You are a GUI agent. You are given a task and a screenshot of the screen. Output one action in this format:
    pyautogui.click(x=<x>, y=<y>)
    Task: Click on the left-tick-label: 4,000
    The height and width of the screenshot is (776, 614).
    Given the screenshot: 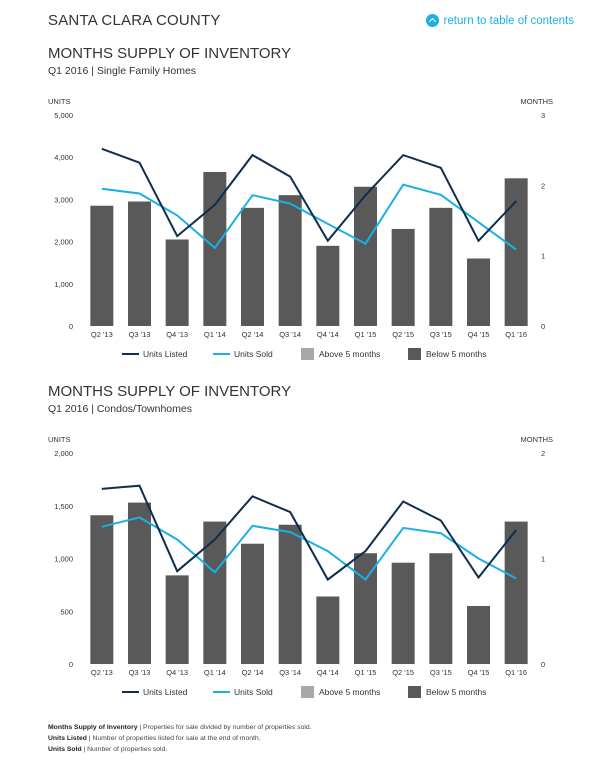 What is the action you would take?
    pyautogui.click(x=63, y=157)
    